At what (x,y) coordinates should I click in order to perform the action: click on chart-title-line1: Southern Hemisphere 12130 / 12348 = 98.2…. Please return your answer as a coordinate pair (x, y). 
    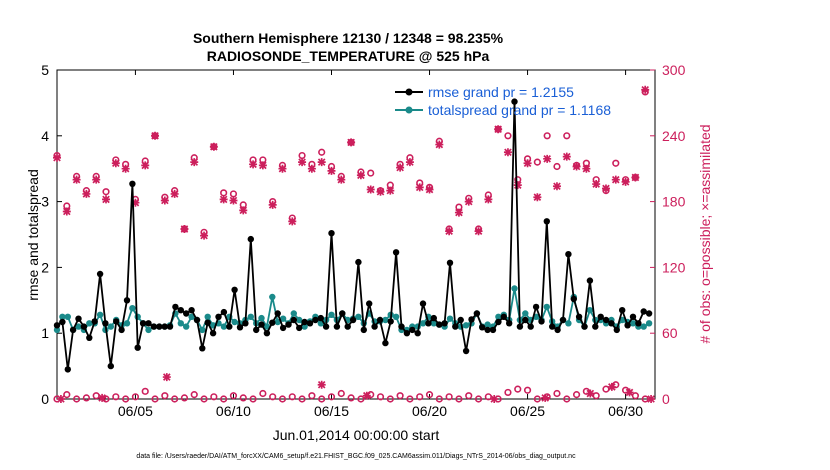
    Looking at the image, I should click on (348, 38).